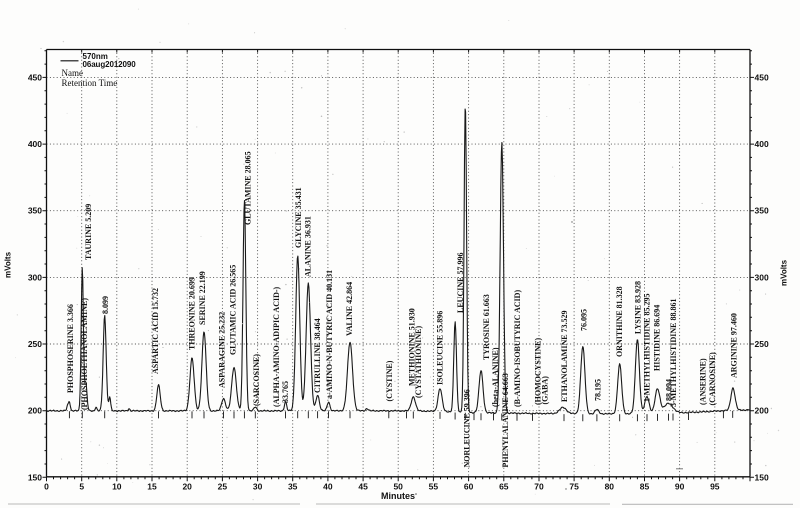 The image size is (800, 513). What do you see at coordinates (434, 487) in the screenshot?
I see `svg-text: 55` at bounding box center [434, 487].